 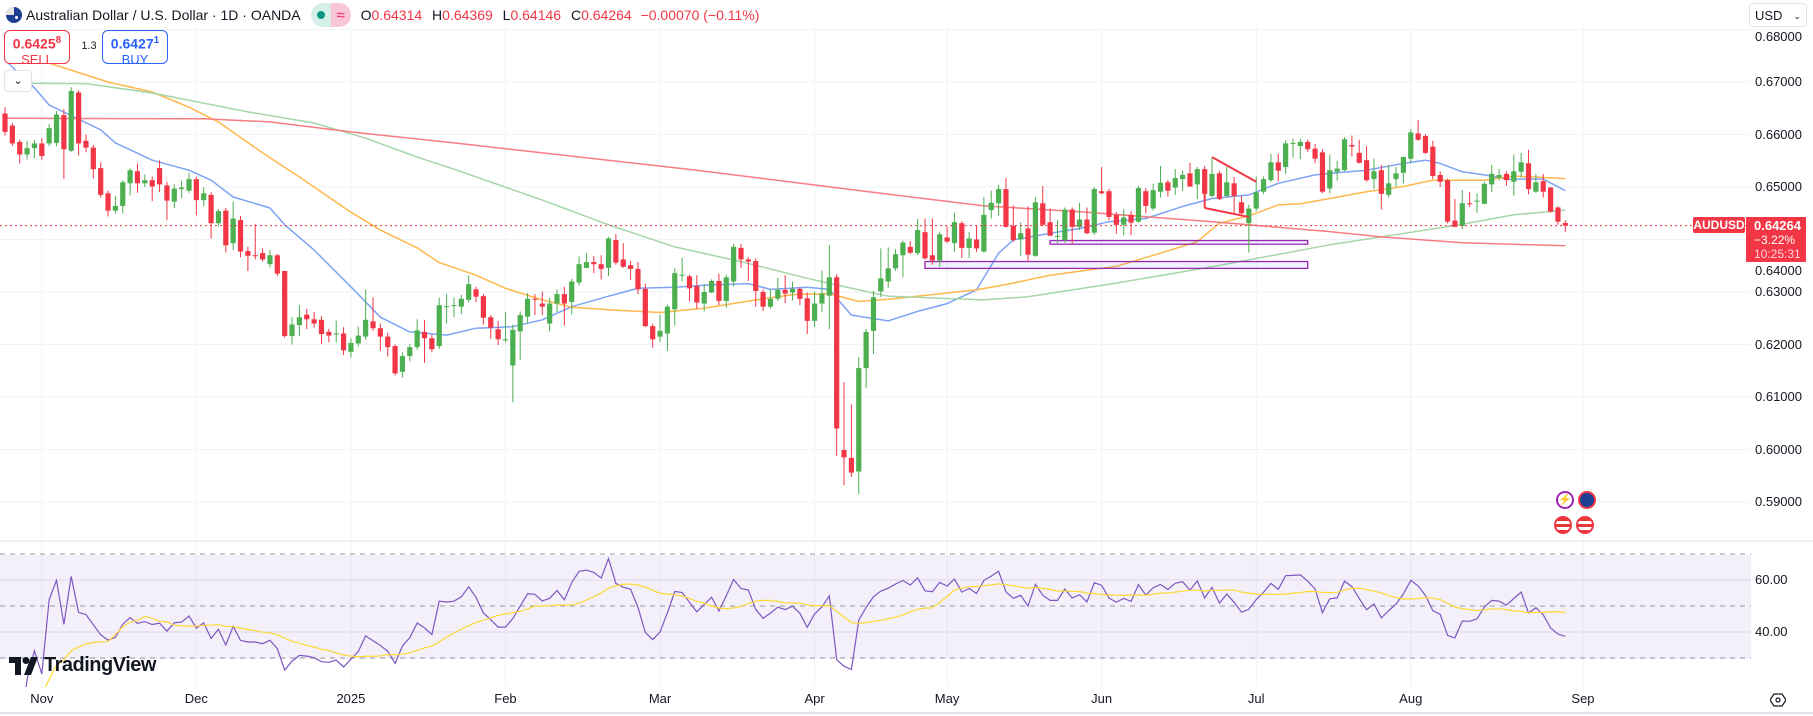 What do you see at coordinates (1778, 15) in the screenshot?
I see `currency-selector: USD ⌄` at bounding box center [1778, 15].